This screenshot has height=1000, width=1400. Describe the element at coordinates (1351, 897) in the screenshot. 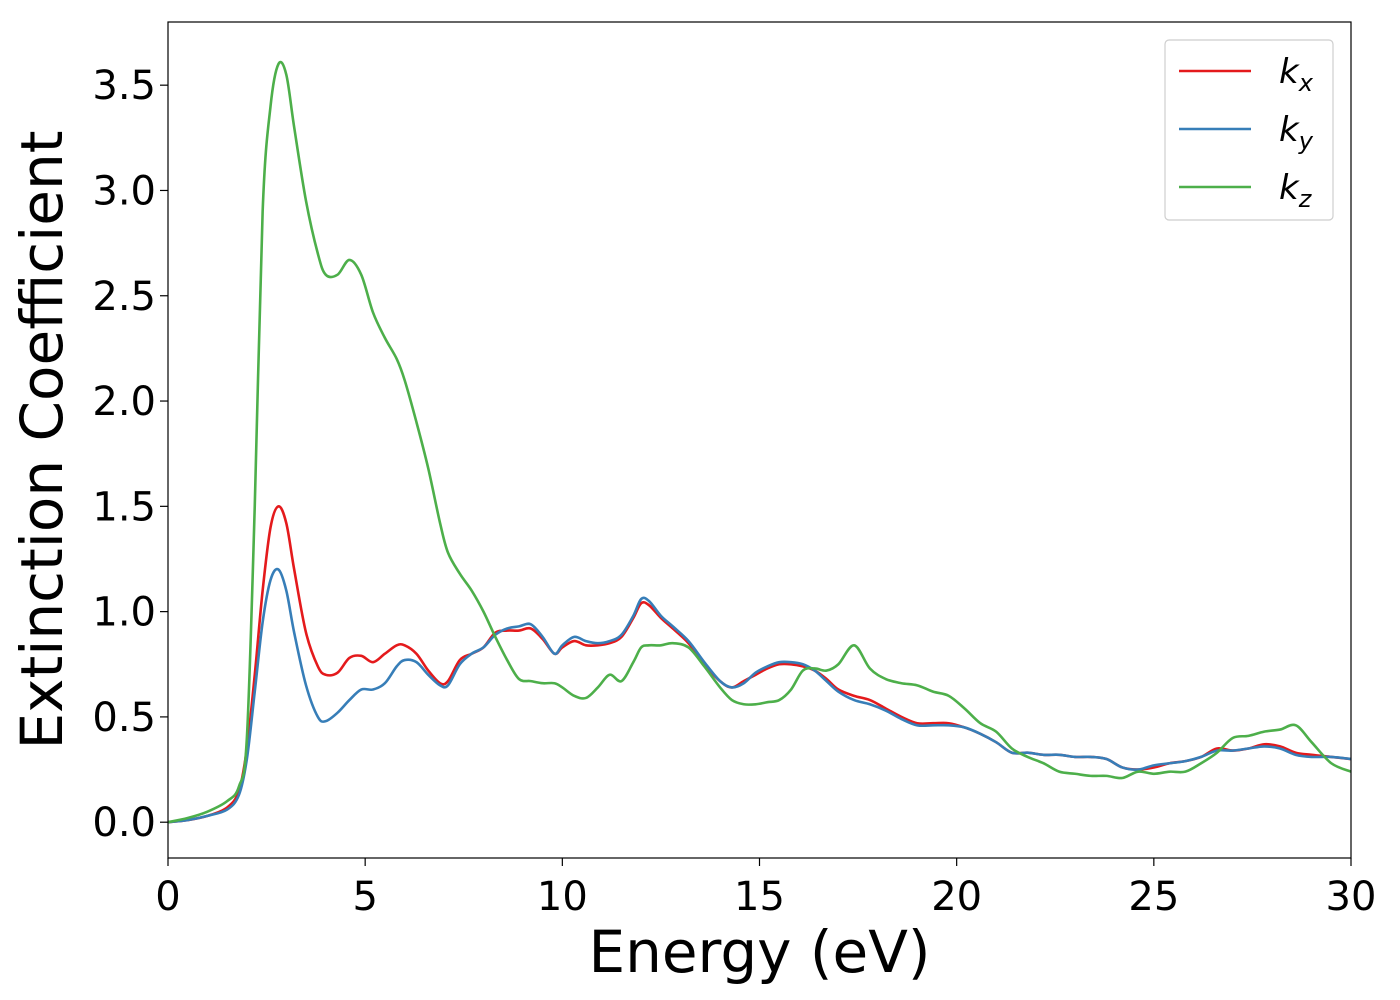

I see `x-tick-label-6: 30` at that location.